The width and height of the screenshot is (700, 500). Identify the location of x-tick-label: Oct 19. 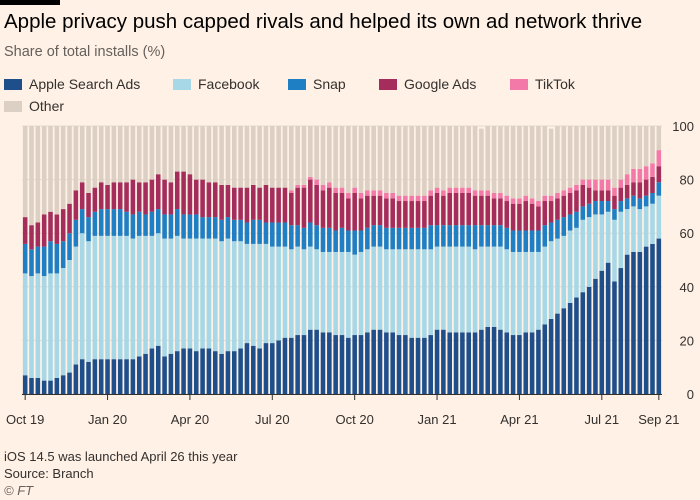
(25, 419).